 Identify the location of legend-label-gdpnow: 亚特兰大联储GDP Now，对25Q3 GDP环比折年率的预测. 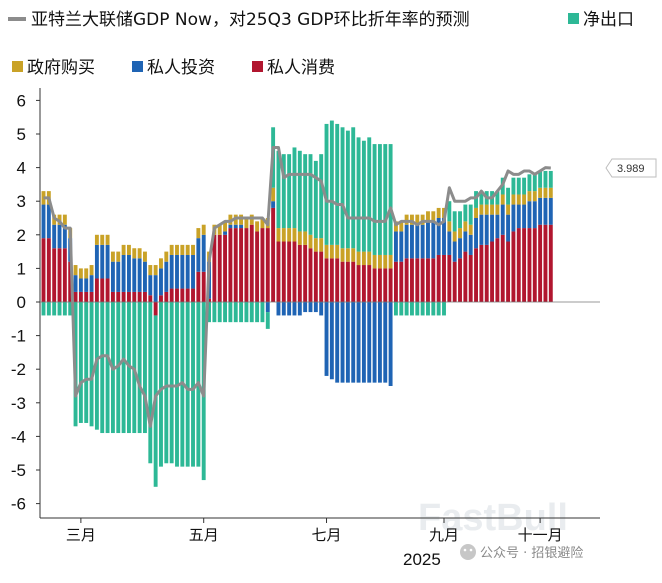
(250, 20).